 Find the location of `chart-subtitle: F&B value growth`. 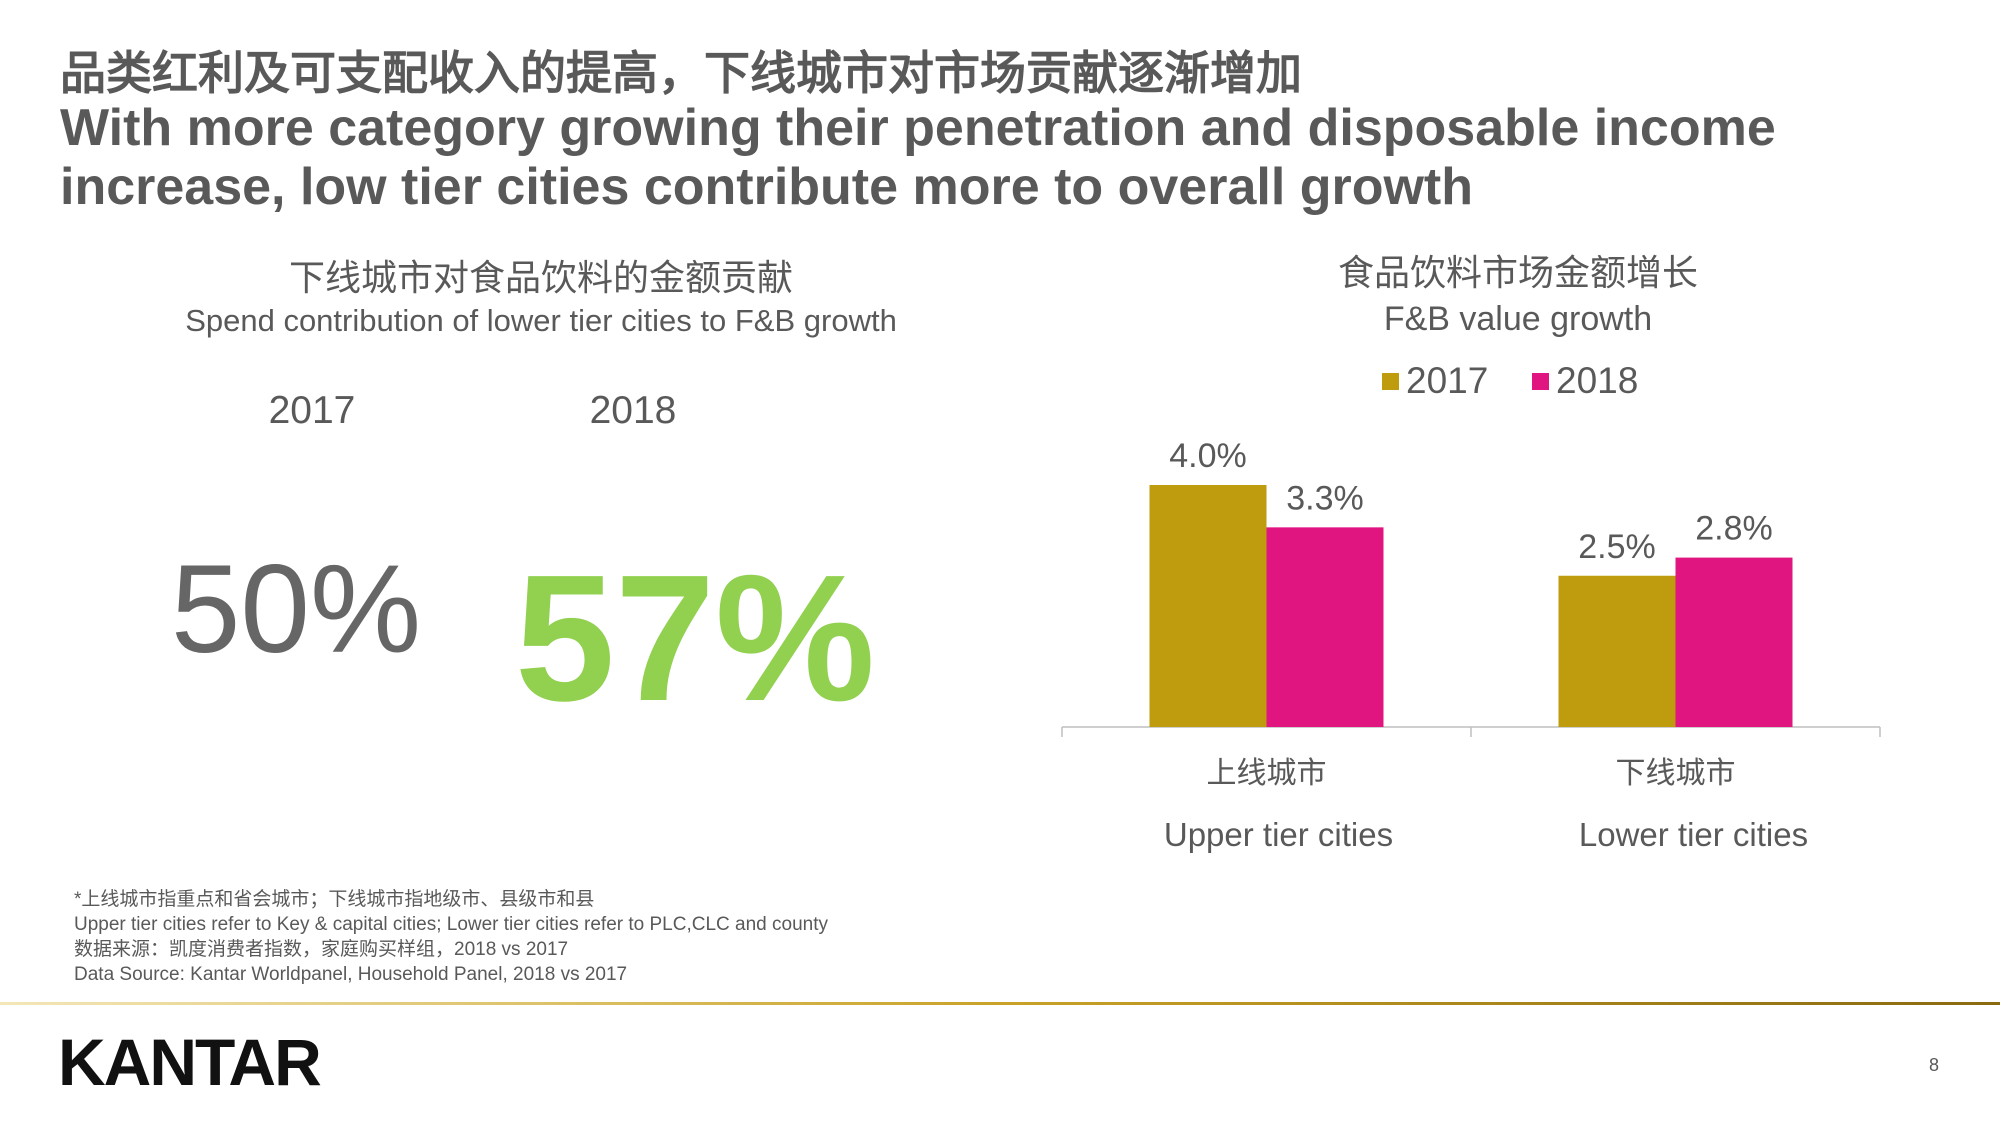

chart-subtitle: F&B value growth is located at coordinates (1518, 319).